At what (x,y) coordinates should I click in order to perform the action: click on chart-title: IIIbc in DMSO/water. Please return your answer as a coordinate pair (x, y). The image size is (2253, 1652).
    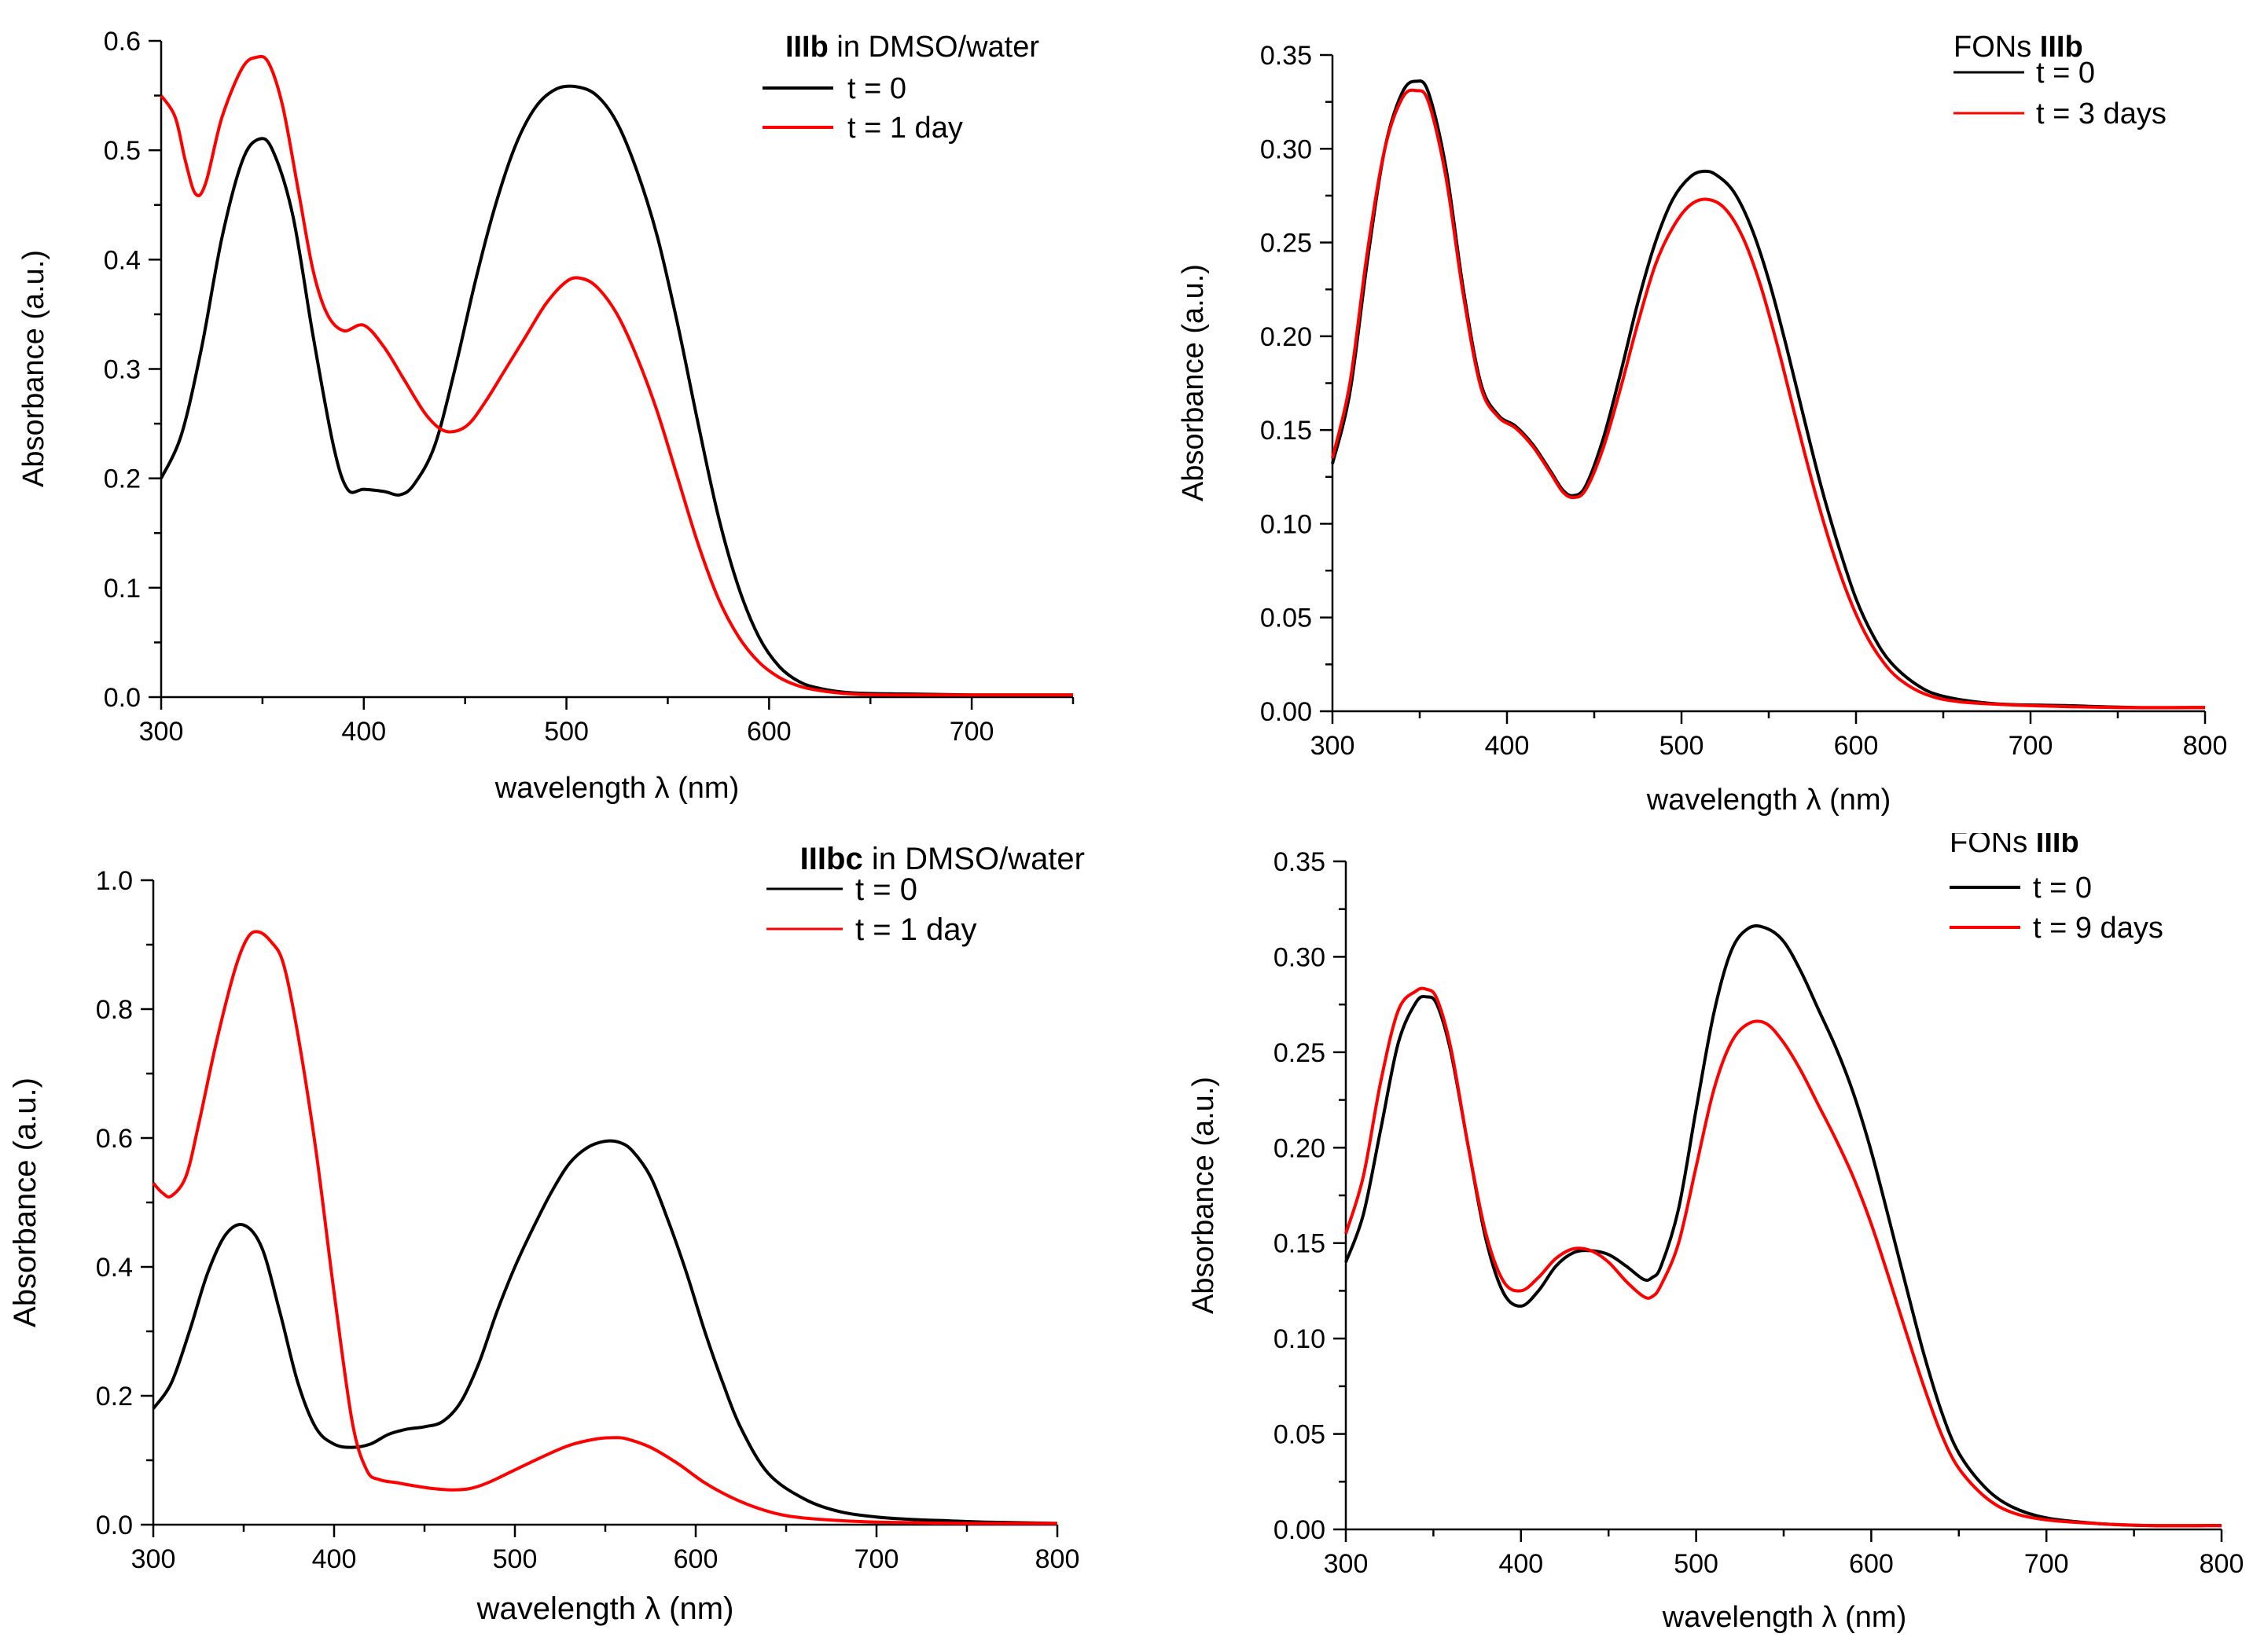
    Looking at the image, I should click on (942, 859).